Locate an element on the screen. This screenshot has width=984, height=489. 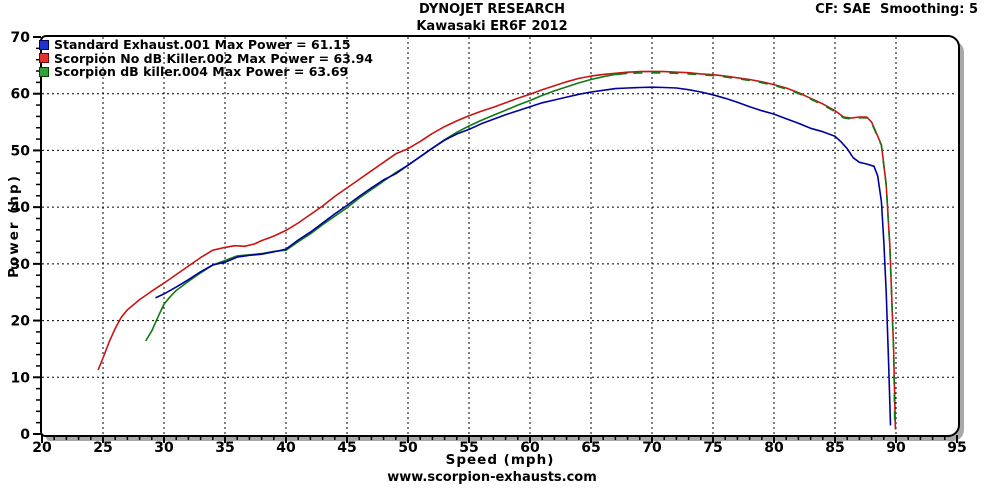
legend-item: Scorpion dB killer.004 Max Power = 63.69 is located at coordinates (206, 72).